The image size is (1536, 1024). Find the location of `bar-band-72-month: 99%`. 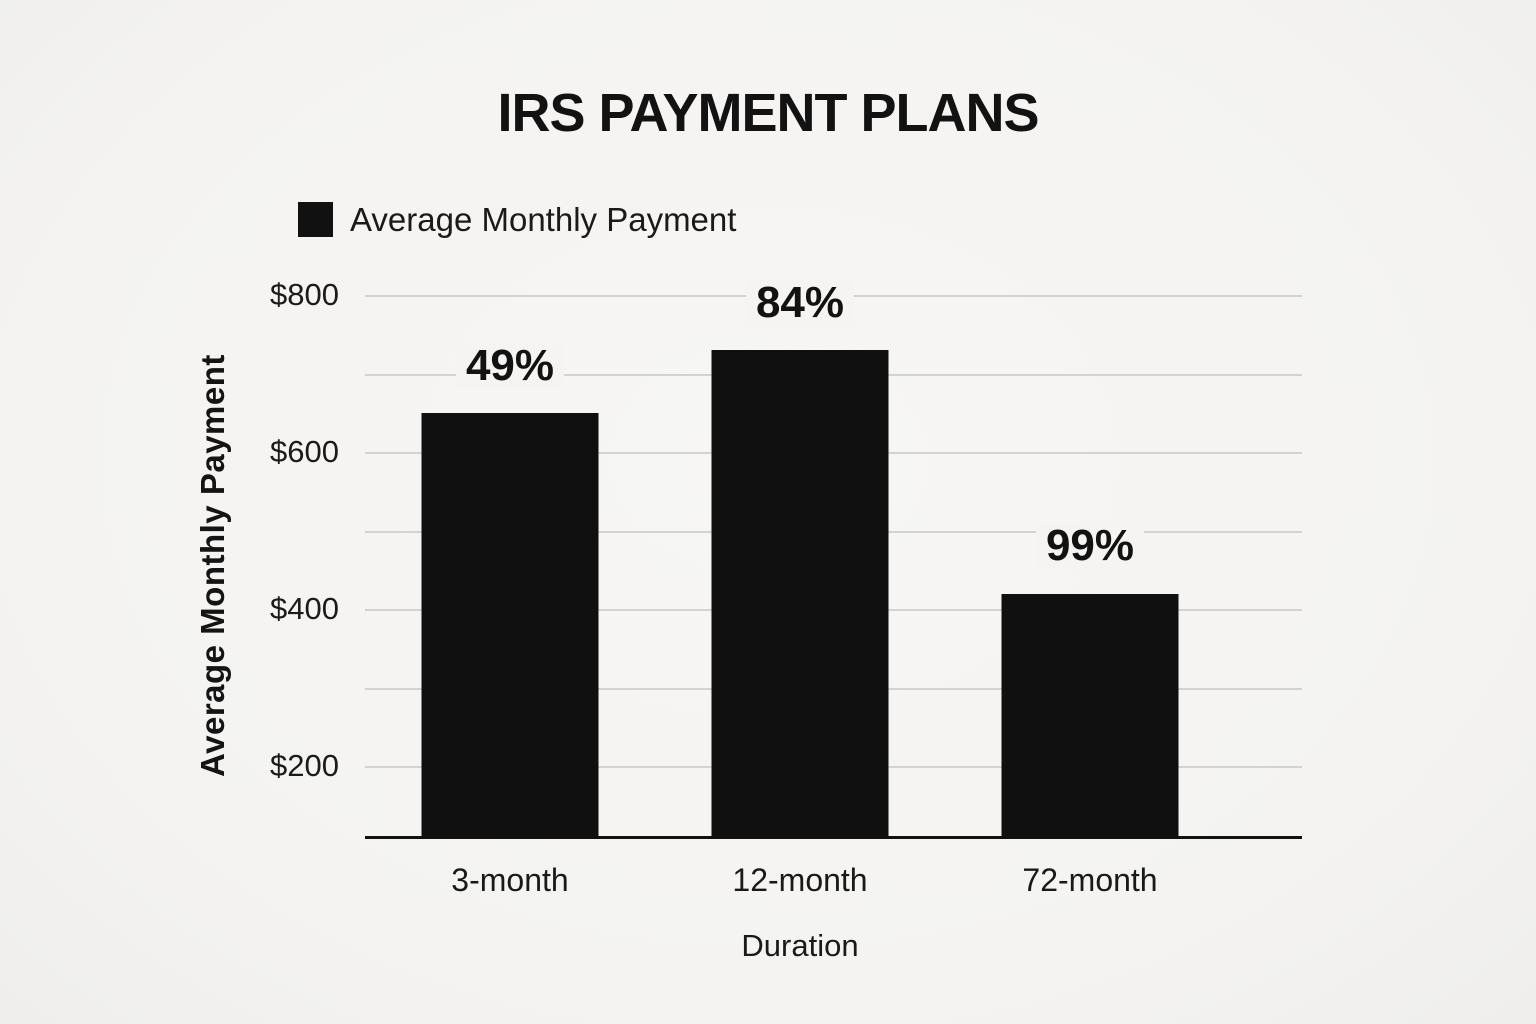

bar-band-72-month: 99% is located at coordinates (1090, 566).